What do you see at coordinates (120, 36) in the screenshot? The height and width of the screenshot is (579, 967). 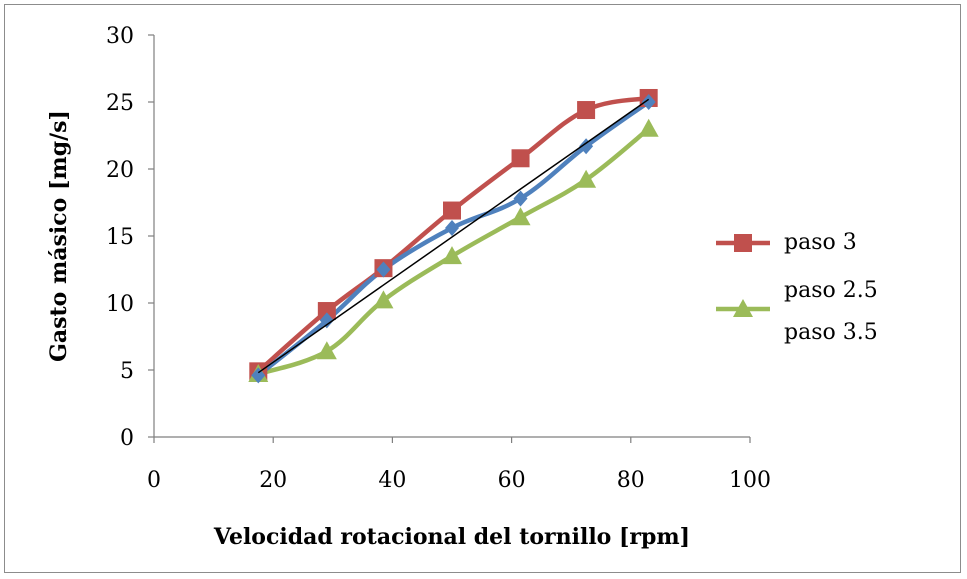 I see `y-tick-label: 30` at bounding box center [120, 36].